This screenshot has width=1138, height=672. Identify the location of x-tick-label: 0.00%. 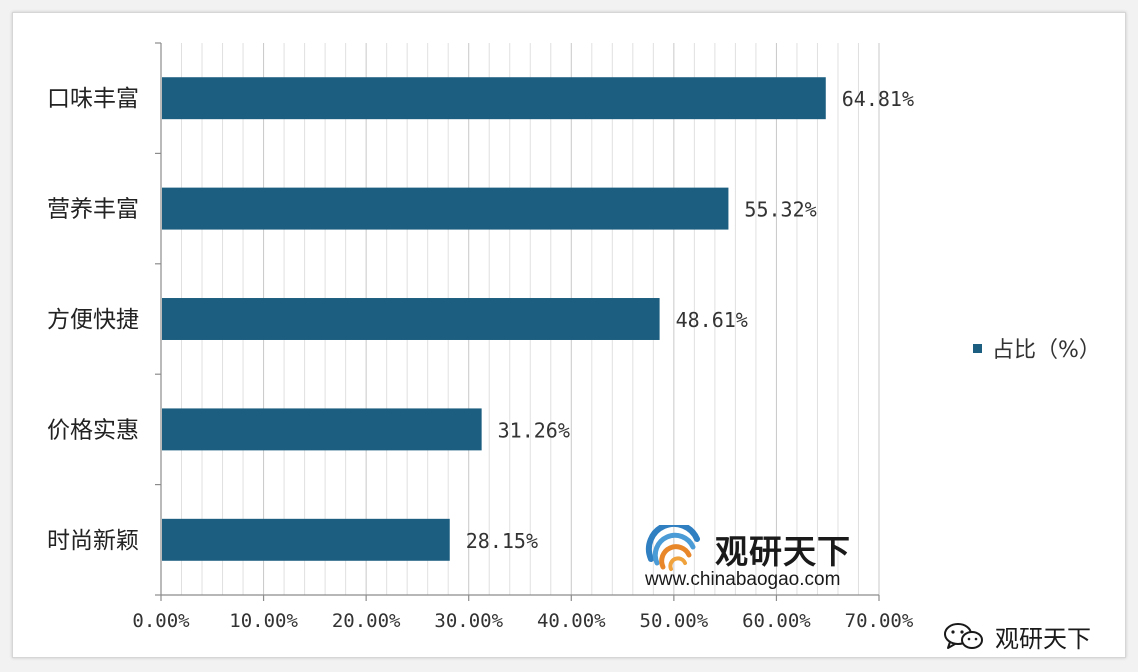
(161, 621).